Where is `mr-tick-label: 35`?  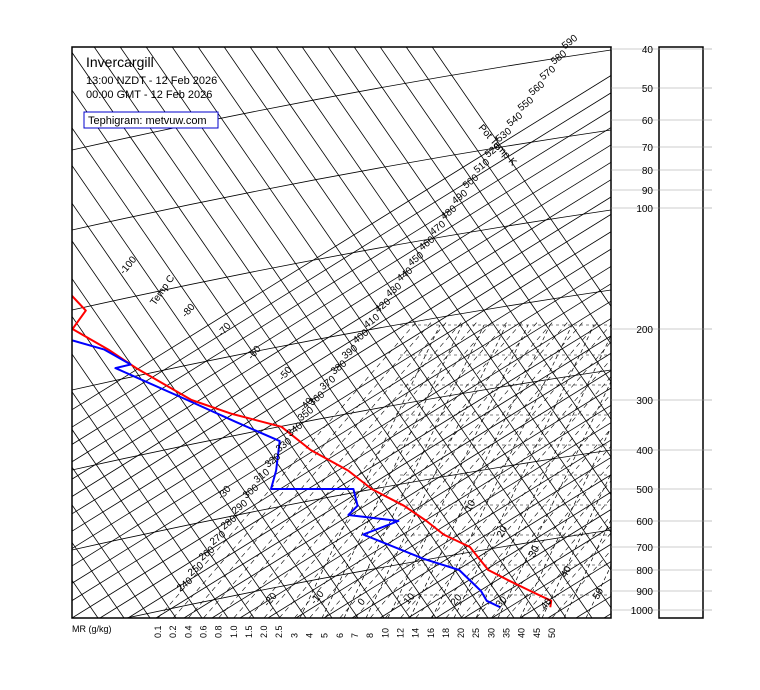
mr-tick-label: 35 is located at coordinates (507, 633).